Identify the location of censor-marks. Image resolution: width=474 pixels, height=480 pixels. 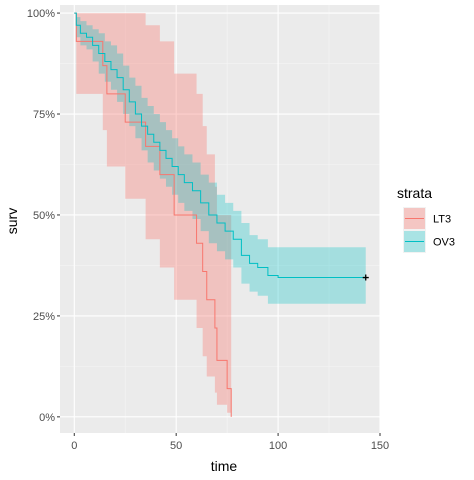
(365, 277).